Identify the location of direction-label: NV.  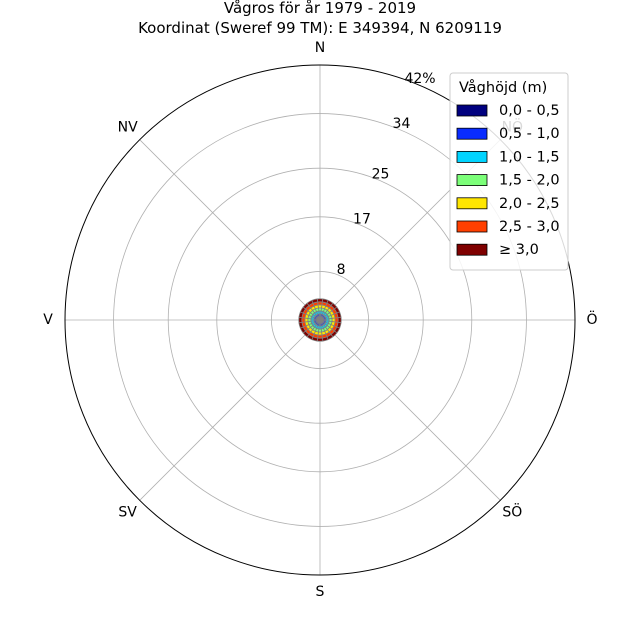
(128, 128).